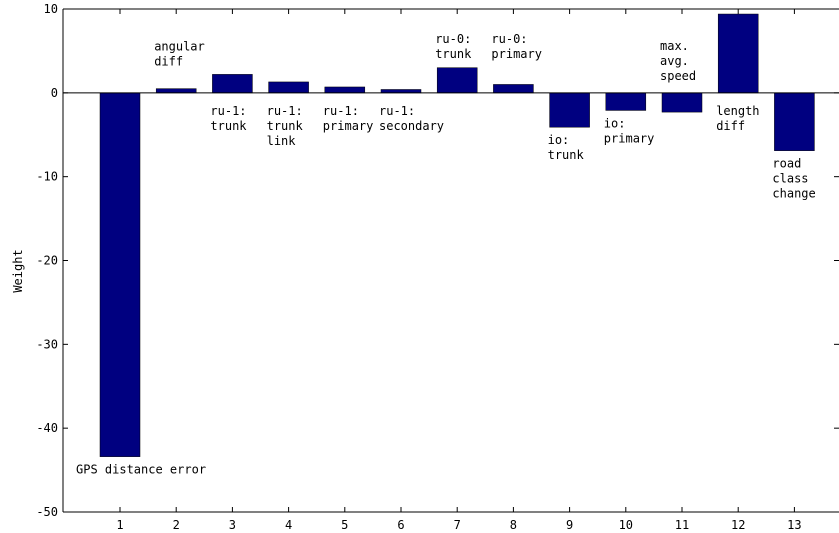 The height and width of the screenshot is (533, 839). What do you see at coordinates (453, 54) in the screenshot?
I see `bar-label-7: trunk` at bounding box center [453, 54].